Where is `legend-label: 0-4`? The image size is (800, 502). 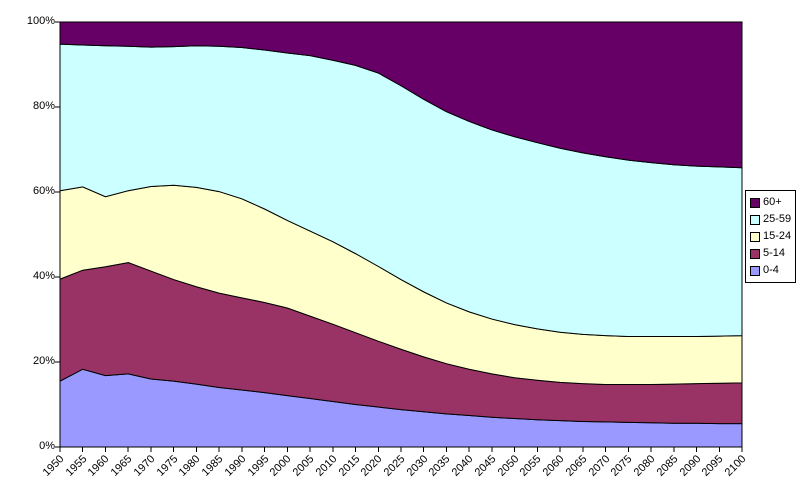 legend-label: 0-4 is located at coordinates (771, 270).